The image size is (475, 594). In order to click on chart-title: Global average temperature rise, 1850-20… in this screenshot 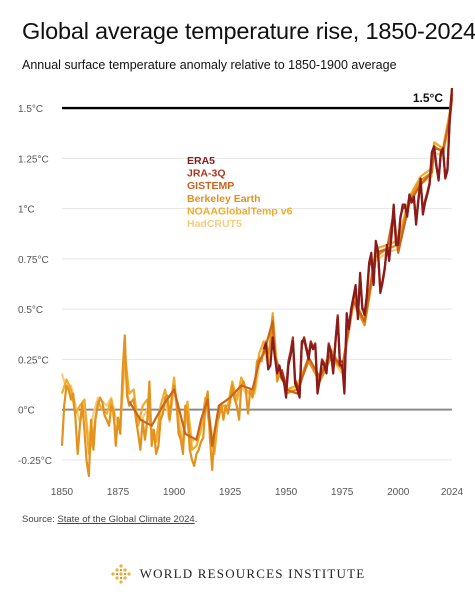, I will do `click(248, 31)`.